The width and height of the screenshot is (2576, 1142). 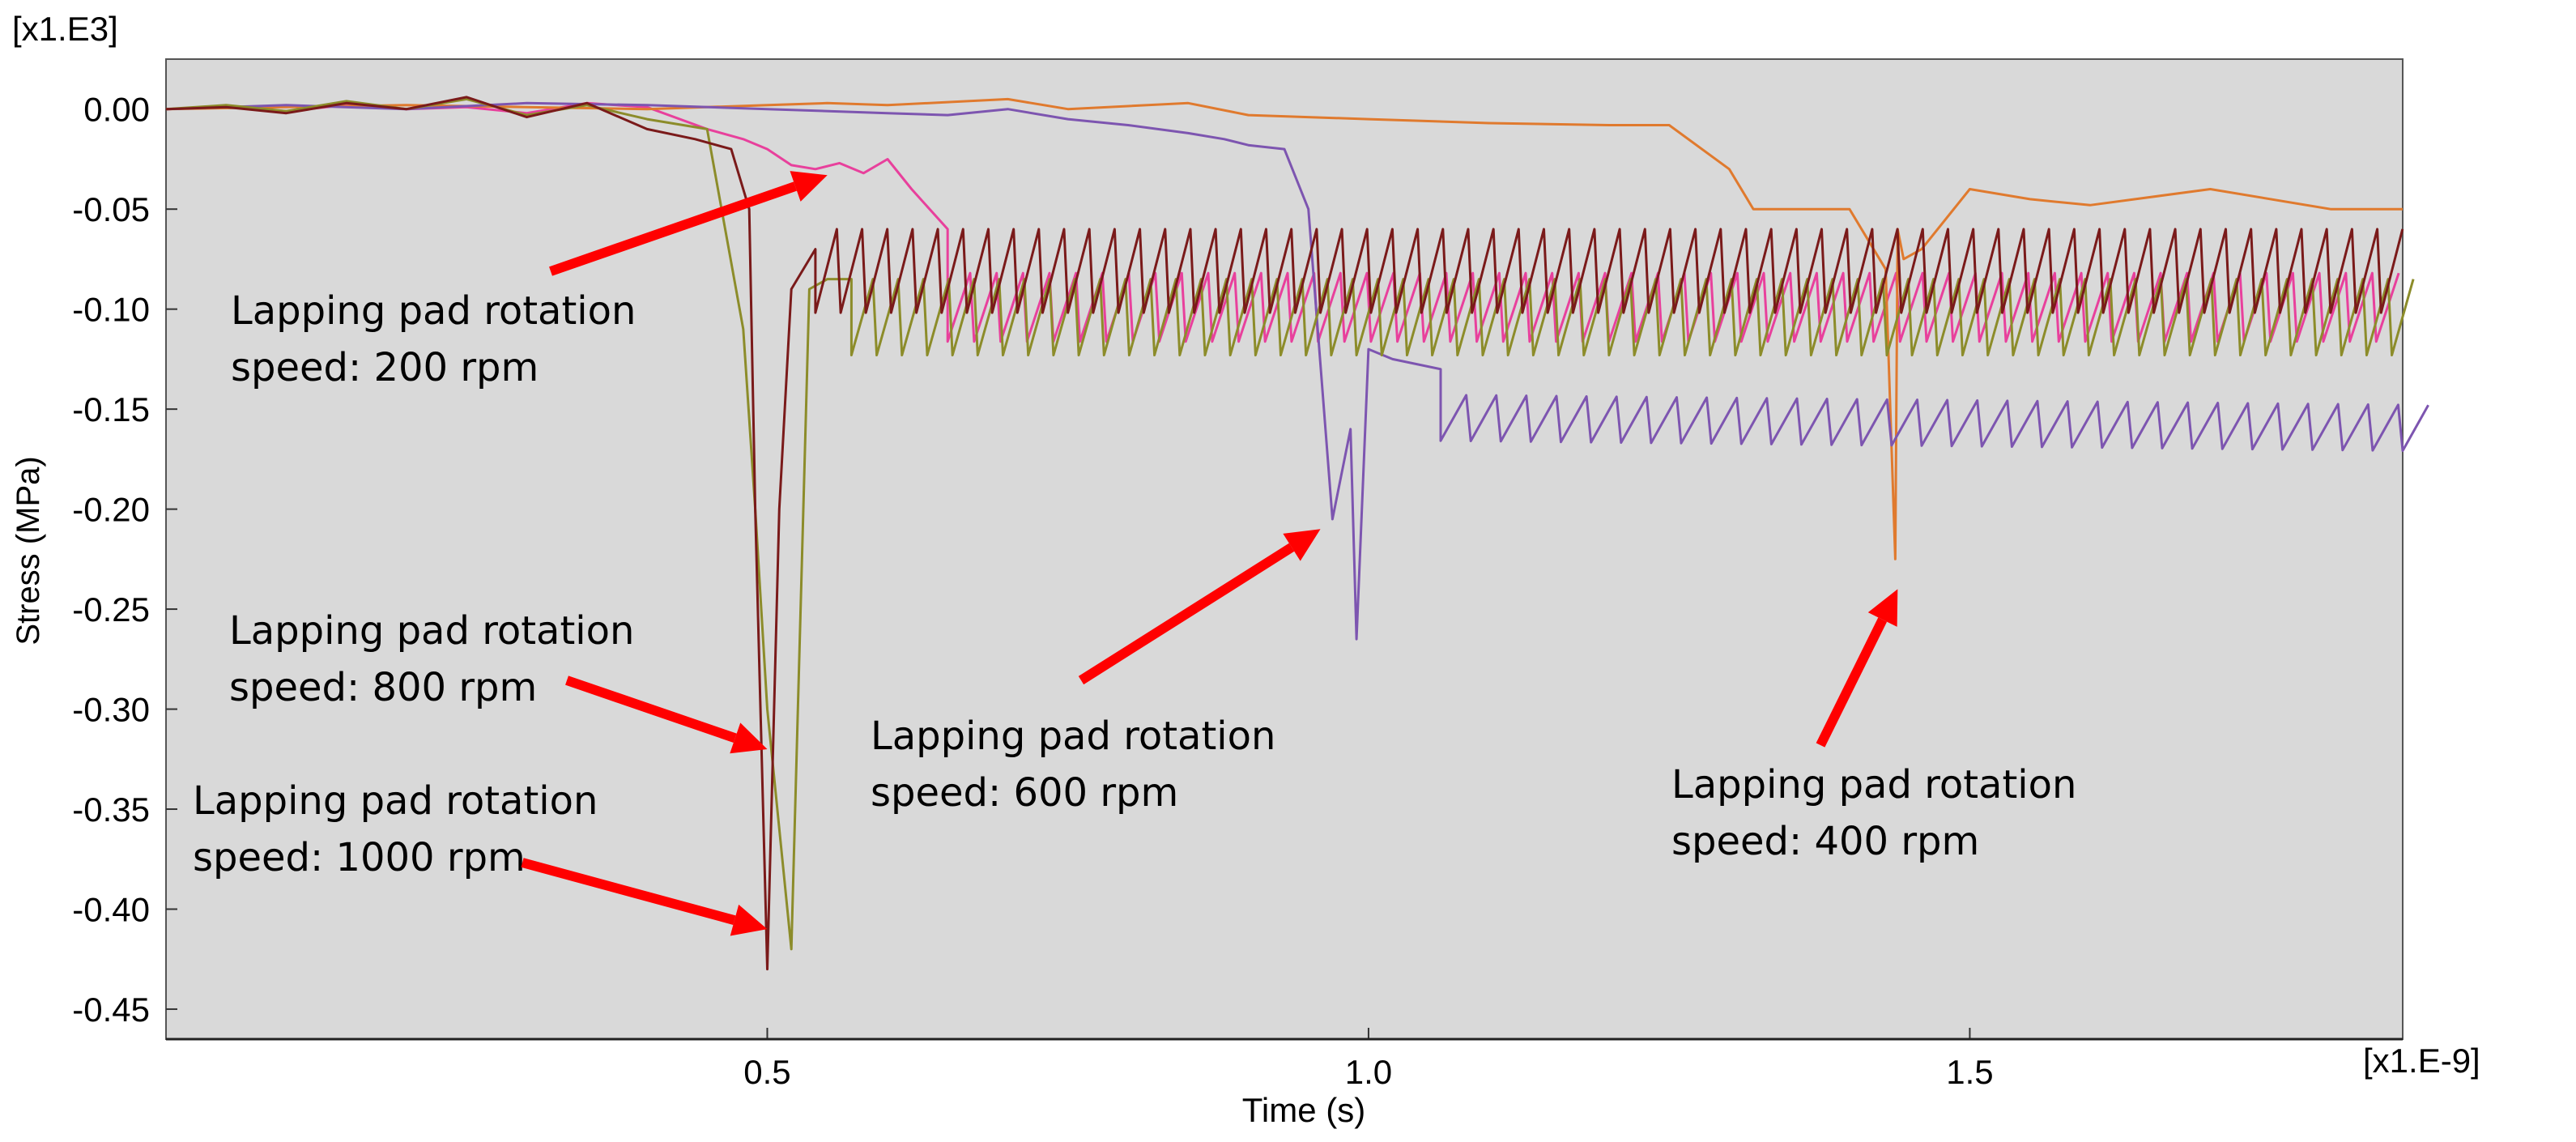 What do you see at coordinates (111, 710) in the screenshot?
I see `y-tick-label: -0.30` at bounding box center [111, 710].